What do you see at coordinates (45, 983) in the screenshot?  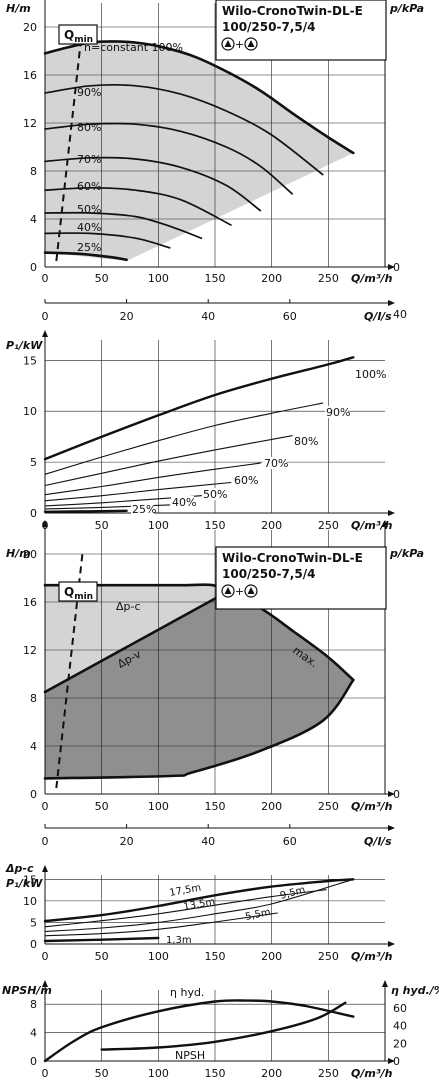 I see `npsh-y-arrow` at bounding box center [45, 983].